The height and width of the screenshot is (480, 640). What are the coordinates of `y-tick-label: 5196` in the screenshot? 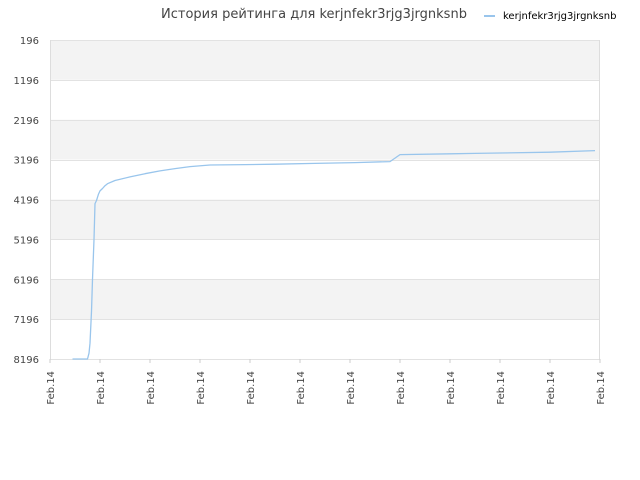 It's located at (26, 240).